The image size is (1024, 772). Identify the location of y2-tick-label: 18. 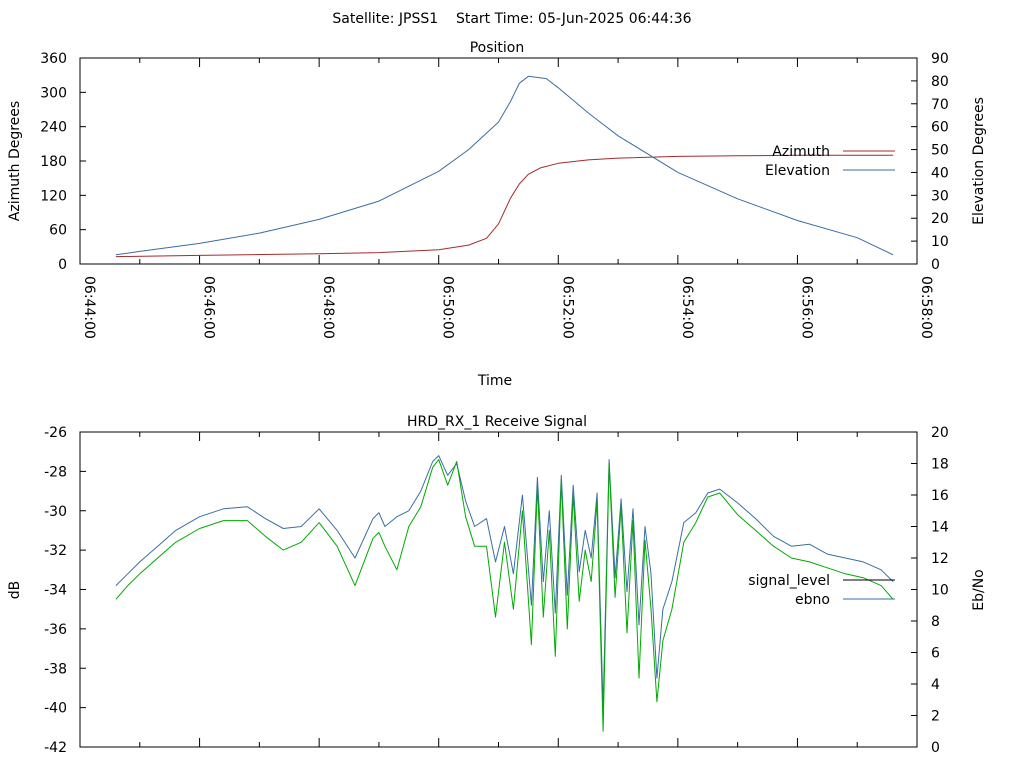
(940, 465).